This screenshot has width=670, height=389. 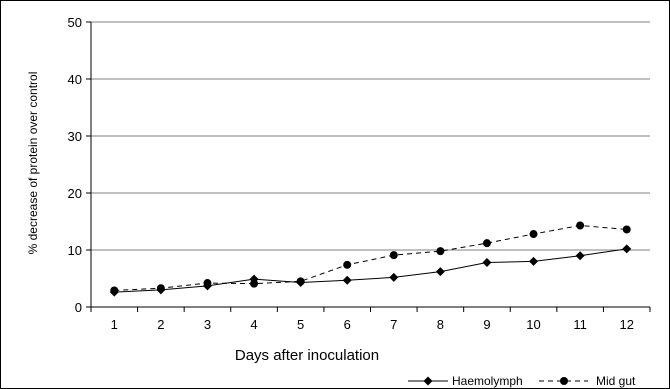 What do you see at coordinates (580, 324) in the screenshot?
I see `x-tick-label-11: 11` at bounding box center [580, 324].